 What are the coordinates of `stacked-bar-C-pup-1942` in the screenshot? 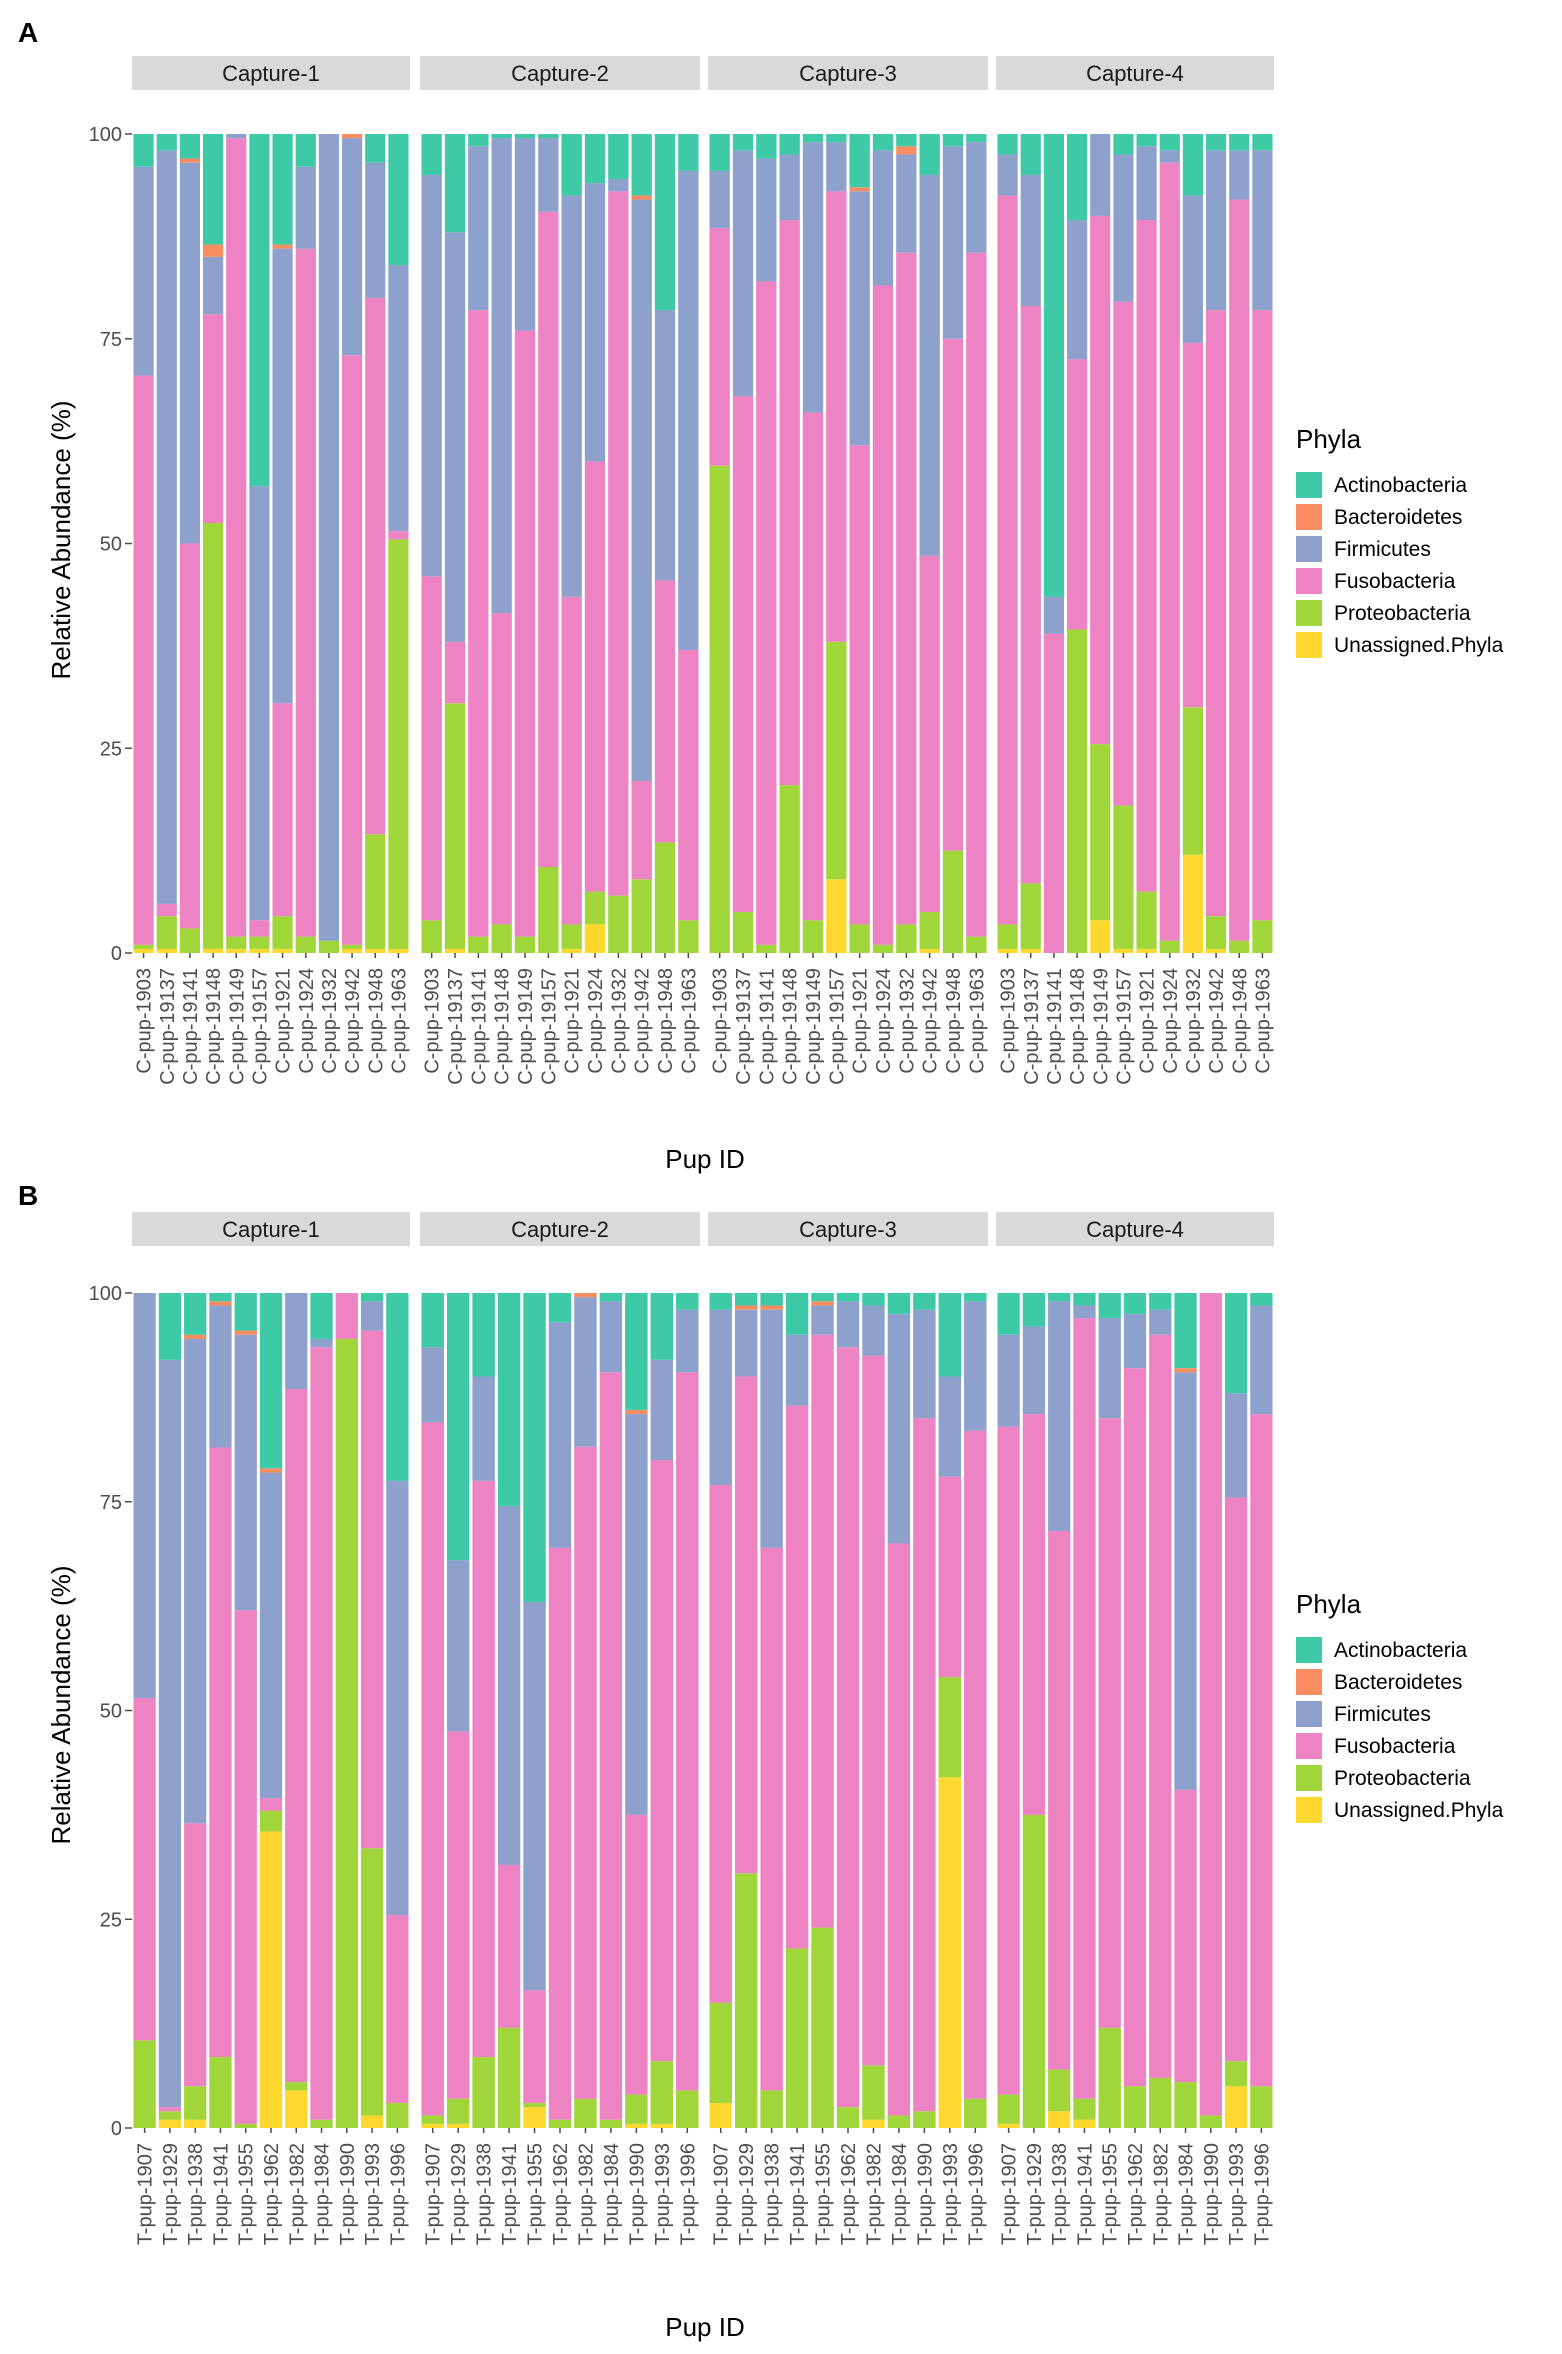 It's located at (929, 543).